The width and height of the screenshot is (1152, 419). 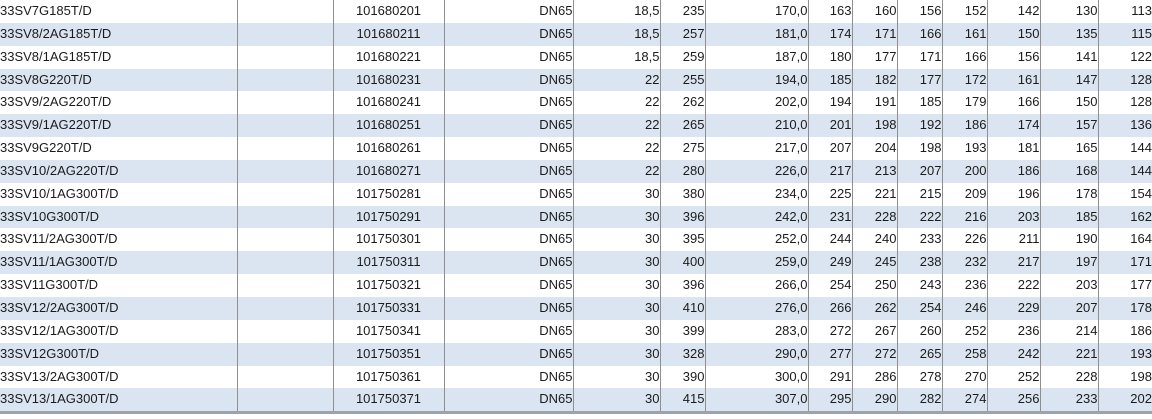 I want to click on model-name-cell: 33SV9/1AG220T/D, so click(x=119, y=126).